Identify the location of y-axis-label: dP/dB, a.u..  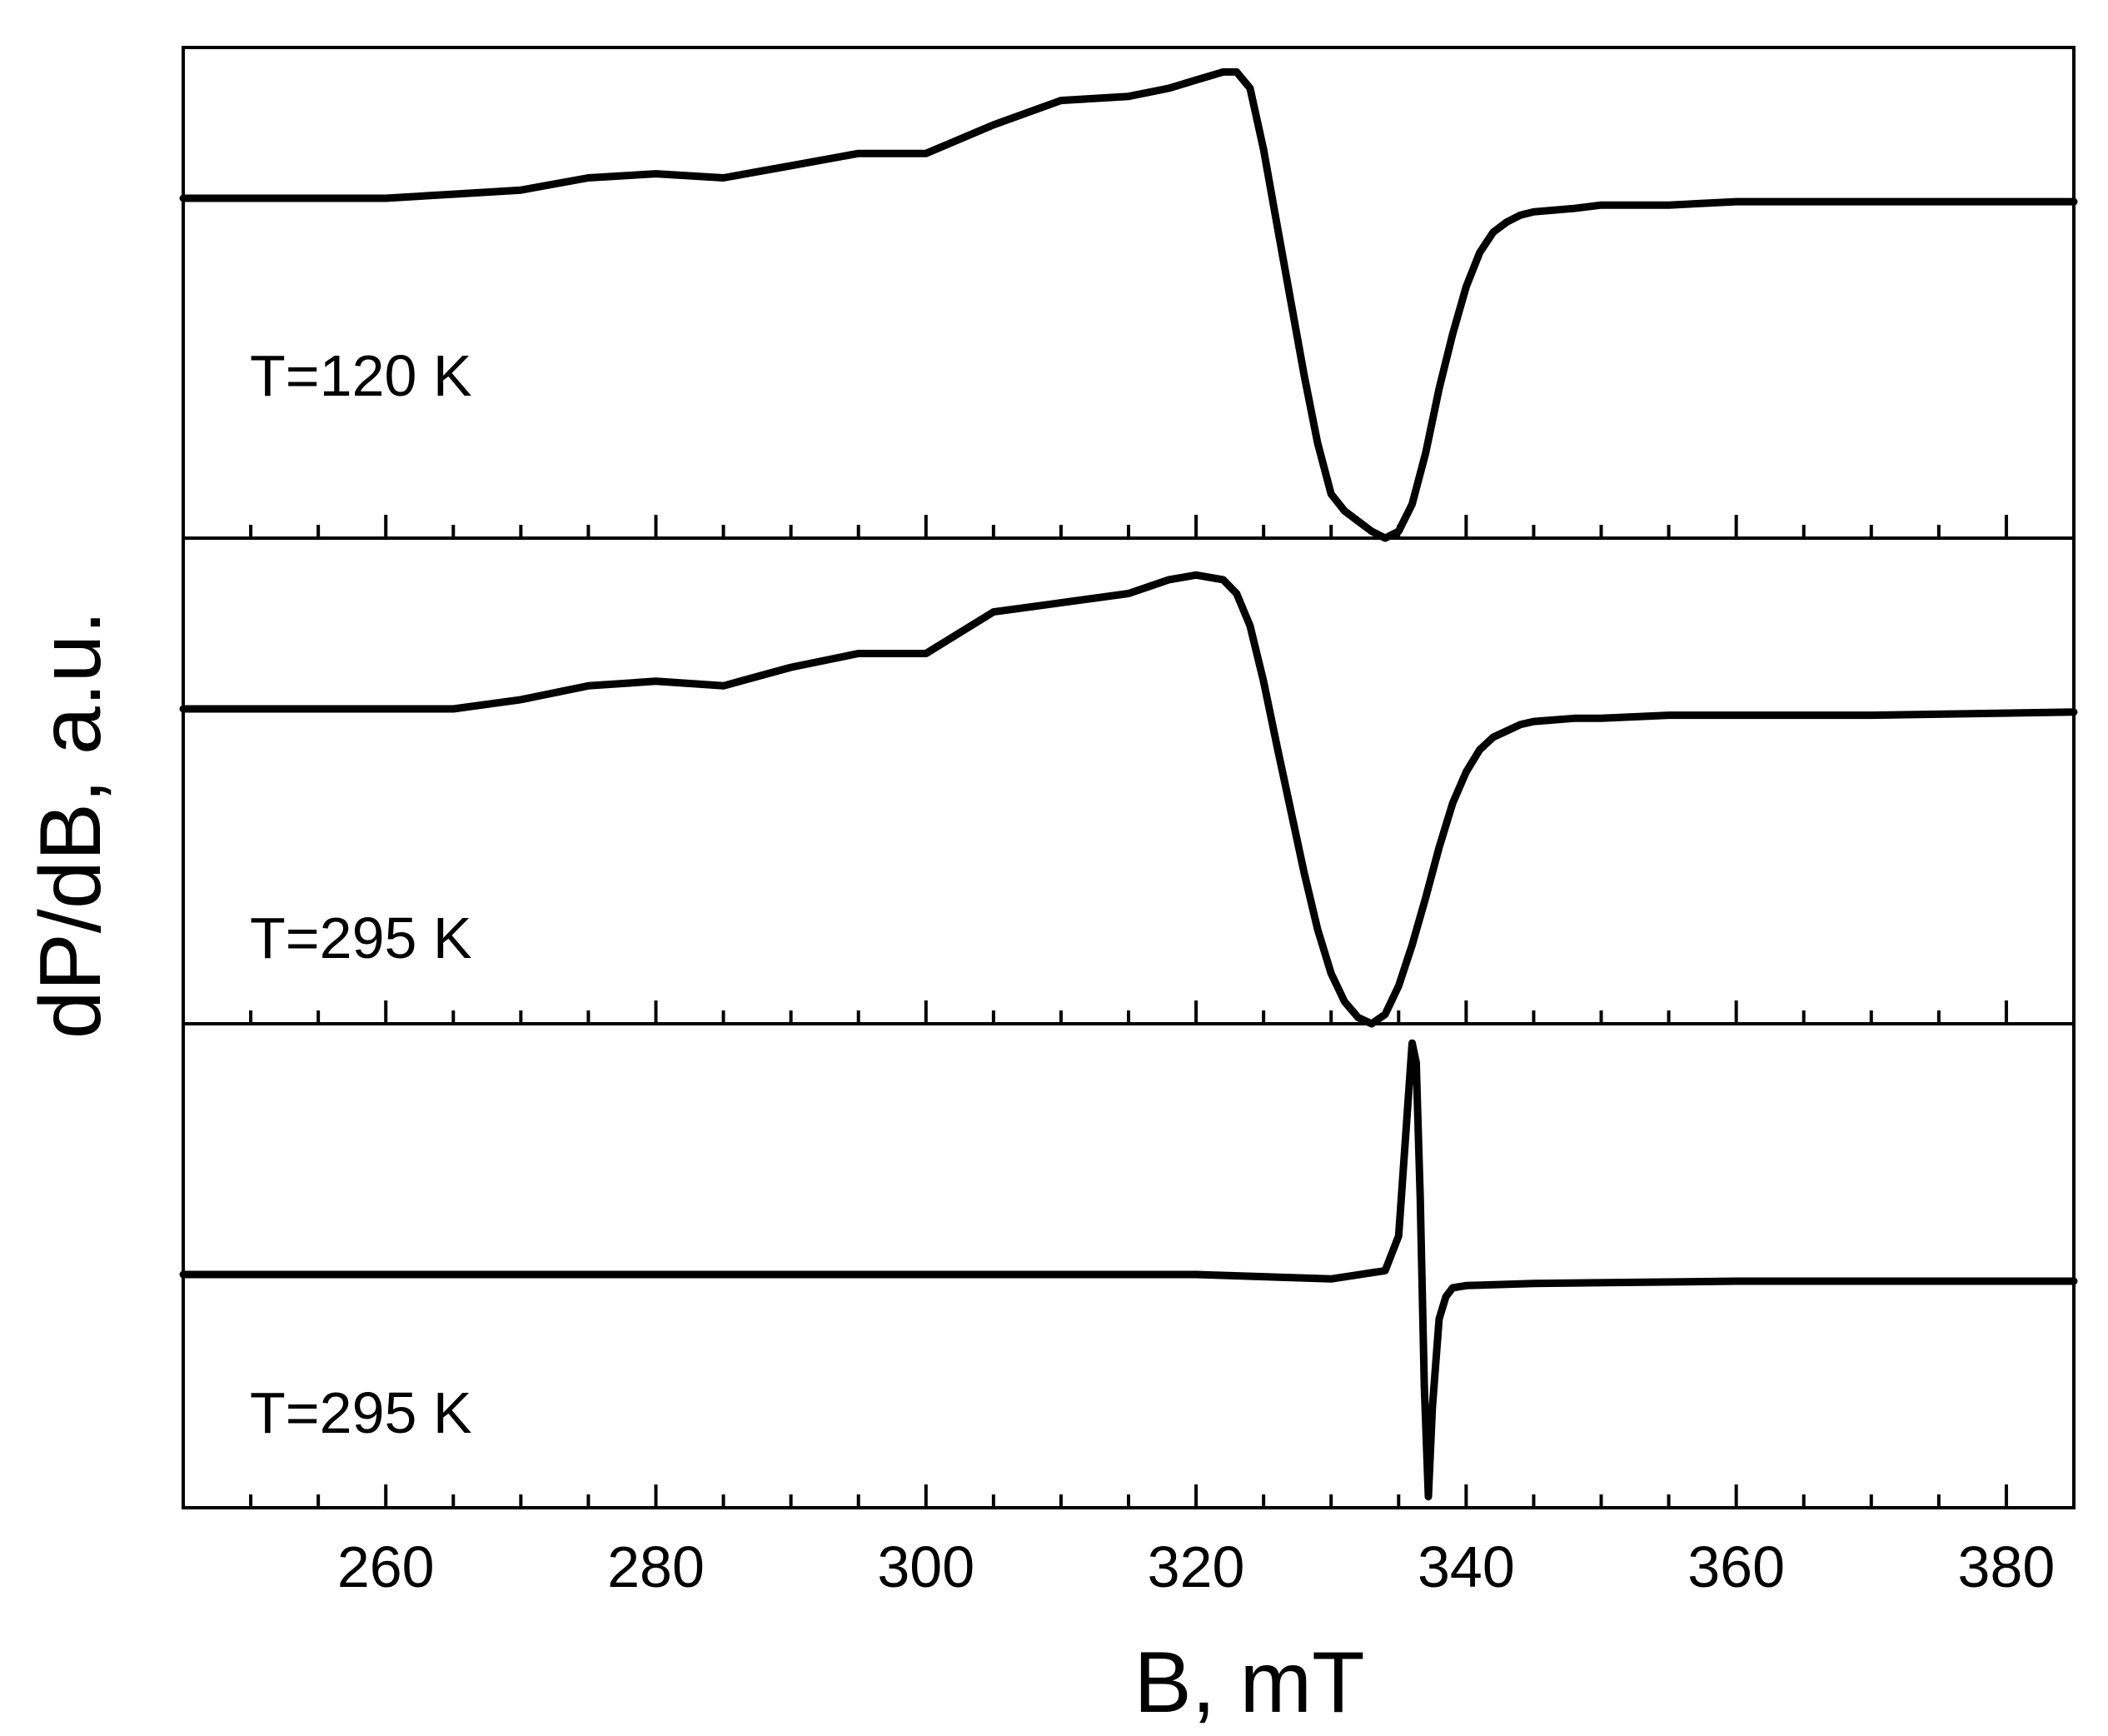
(70, 826).